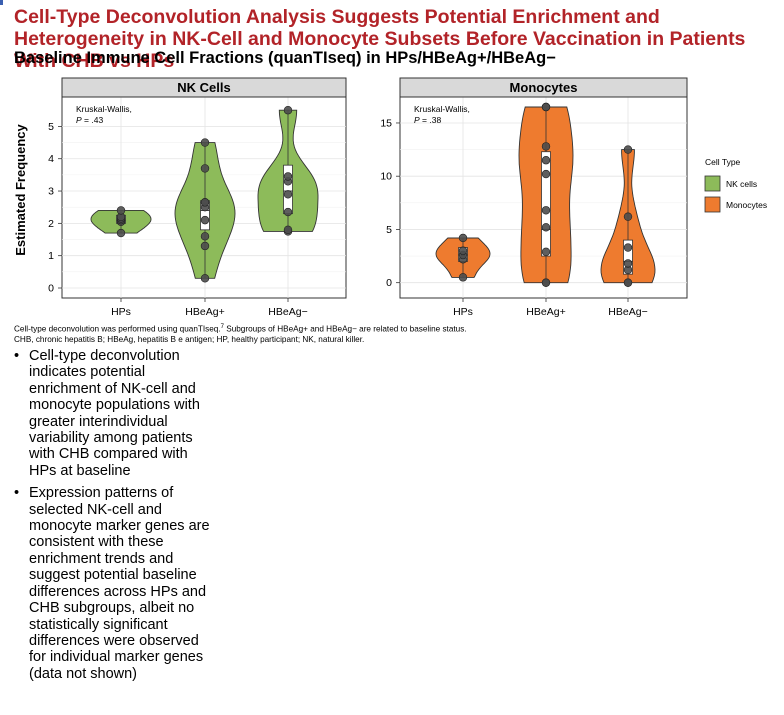  Describe the element at coordinates (51, 159) in the screenshot. I see `y-tick-label: 4` at that location.